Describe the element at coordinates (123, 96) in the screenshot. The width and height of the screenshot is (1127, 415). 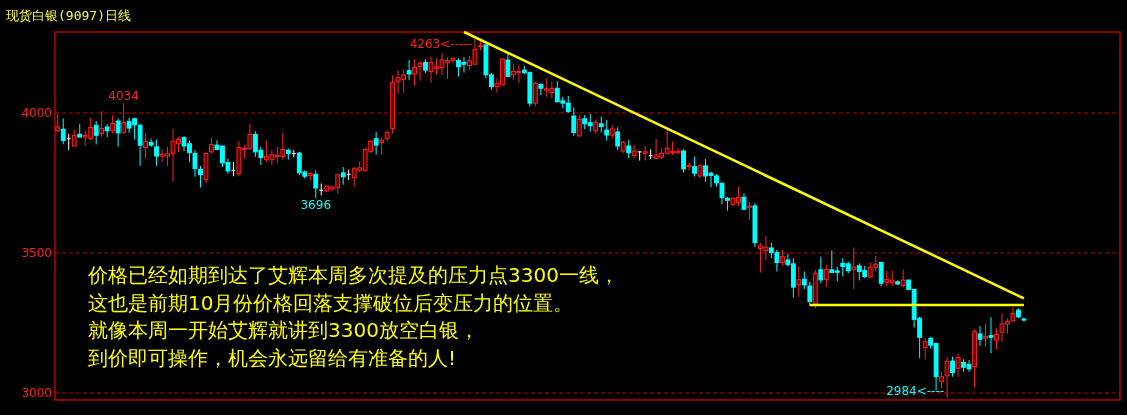
I see `annotation: 4034` at that location.